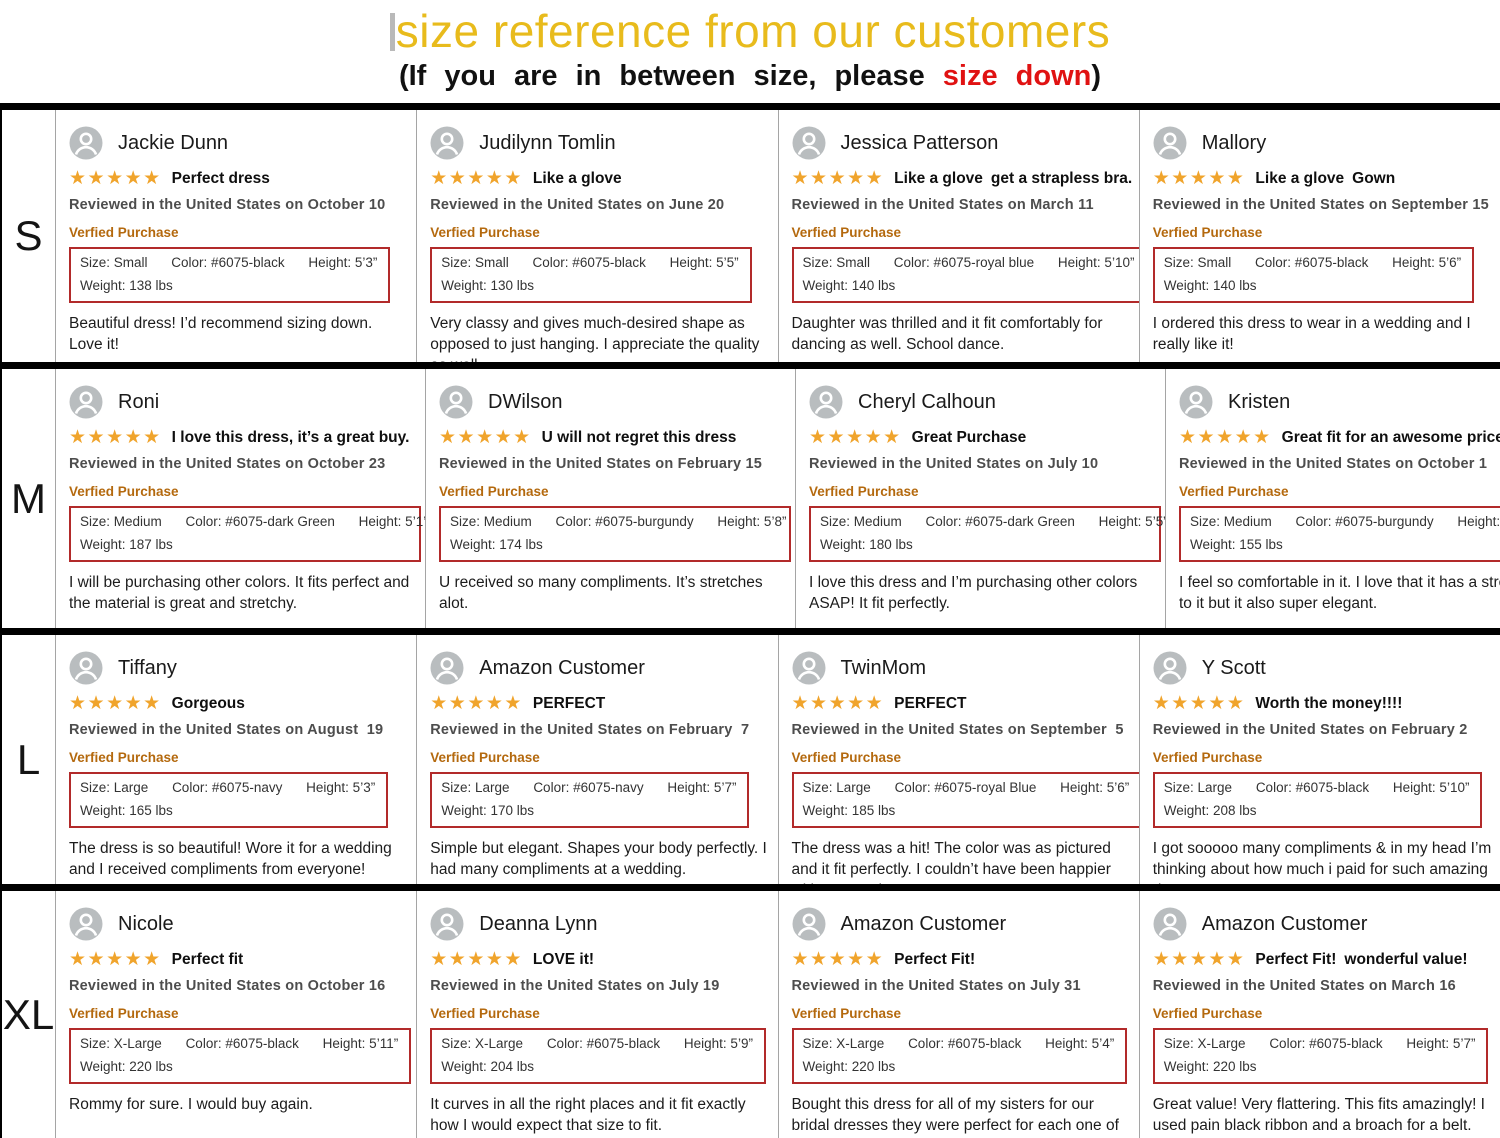 Image resolution: width=1500 pixels, height=1138 pixels. What do you see at coordinates (639, 437) in the screenshot?
I see `review-title: U will not regret this dress` at bounding box center [639, 437].